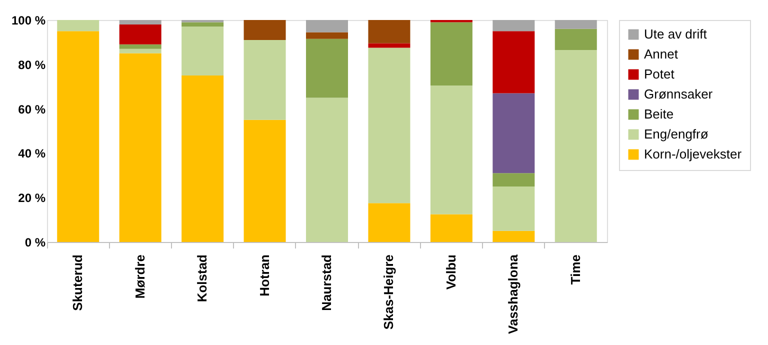 This screenshot has height=345, width=768. Describe the element at coordinates (32, 109) in the screenshot. I see `y-tick-label: 60 %` at that location.